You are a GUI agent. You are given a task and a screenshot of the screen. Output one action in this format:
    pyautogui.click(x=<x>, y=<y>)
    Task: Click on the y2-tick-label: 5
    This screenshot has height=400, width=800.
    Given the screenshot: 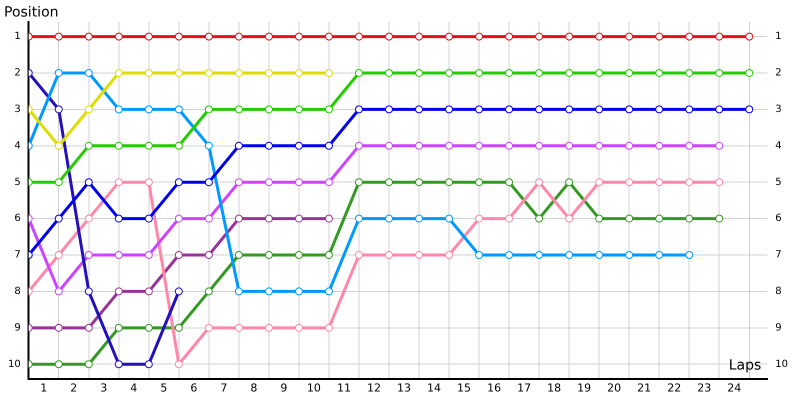 What is the action you would take?
    pyautogui.click(x=778, y=182)
    